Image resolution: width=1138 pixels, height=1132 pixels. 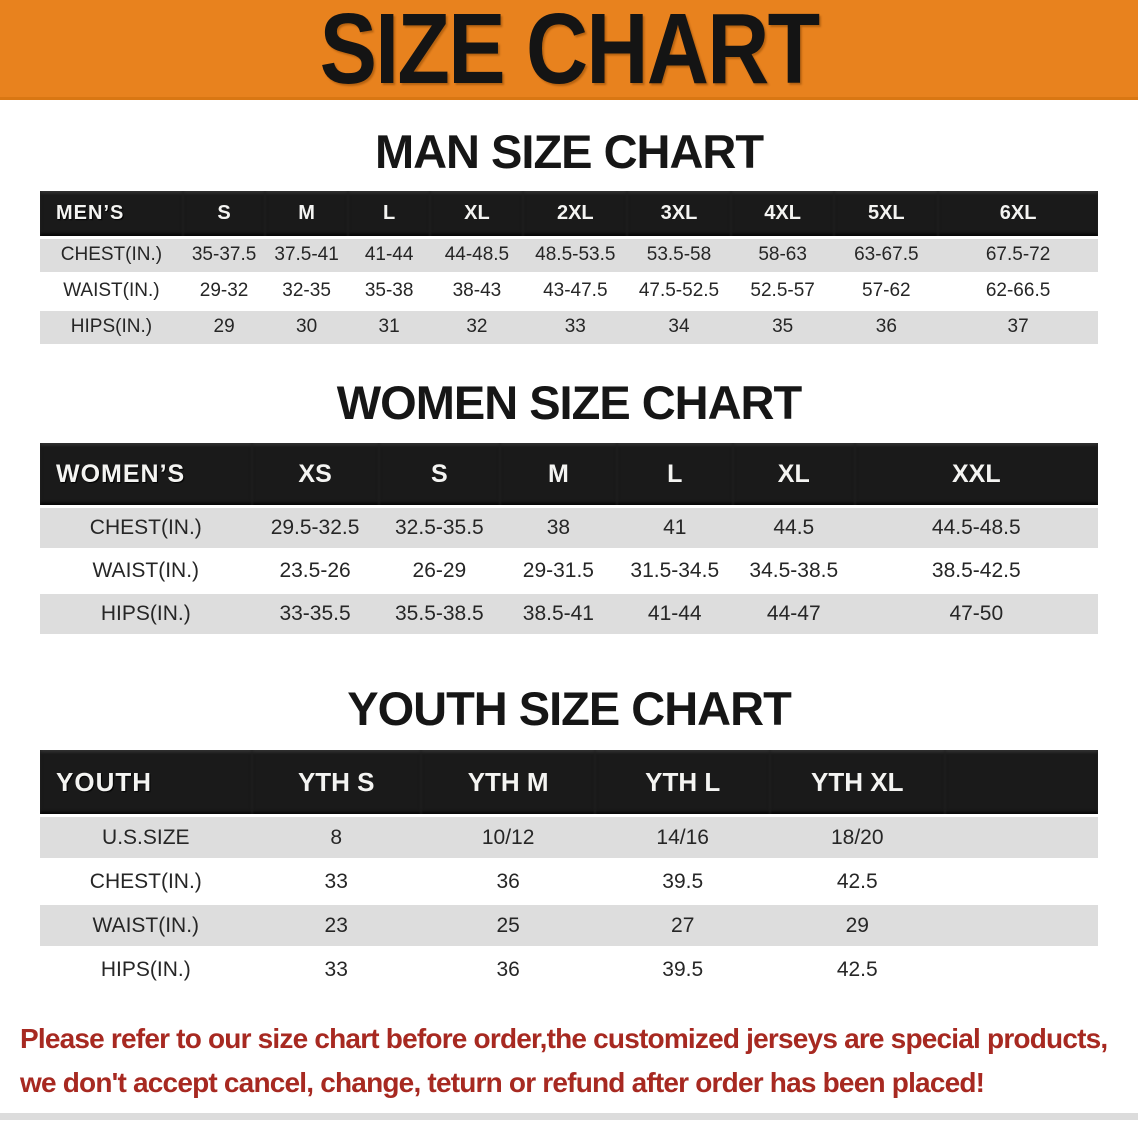 What do you see at coordinates (224, 213) in the screenshot?
I see `men-size-header: S` at bounding box center [224, 213].